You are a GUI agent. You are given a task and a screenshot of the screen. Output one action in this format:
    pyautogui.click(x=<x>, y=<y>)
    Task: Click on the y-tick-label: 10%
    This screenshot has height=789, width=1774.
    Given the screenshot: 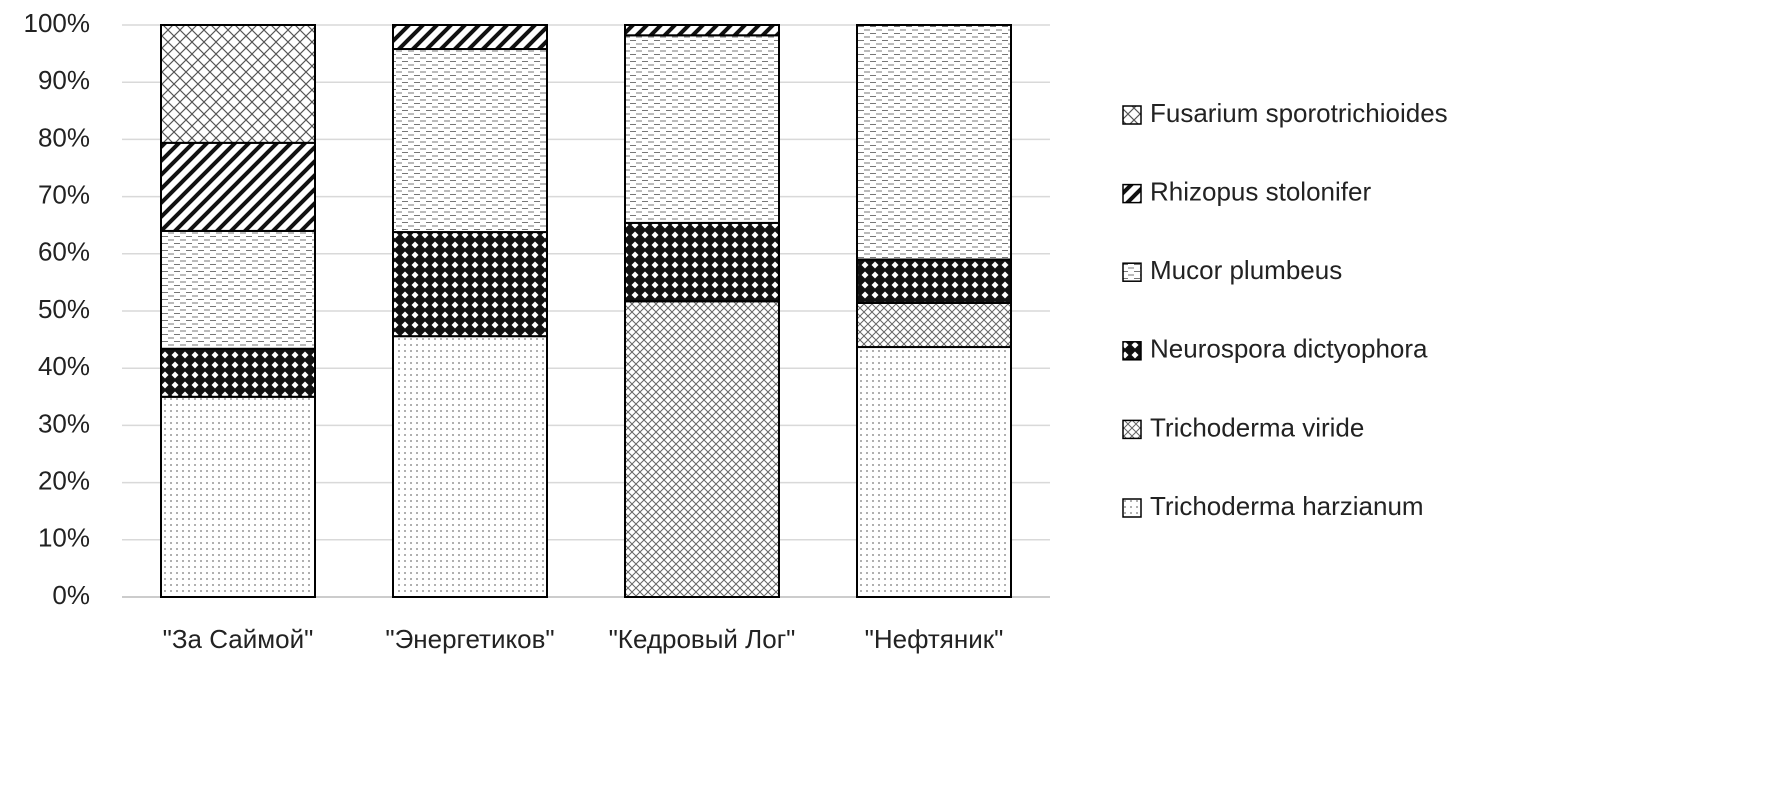 What is the action you would take?
    pyautogui.click(x=64, y=538)
    